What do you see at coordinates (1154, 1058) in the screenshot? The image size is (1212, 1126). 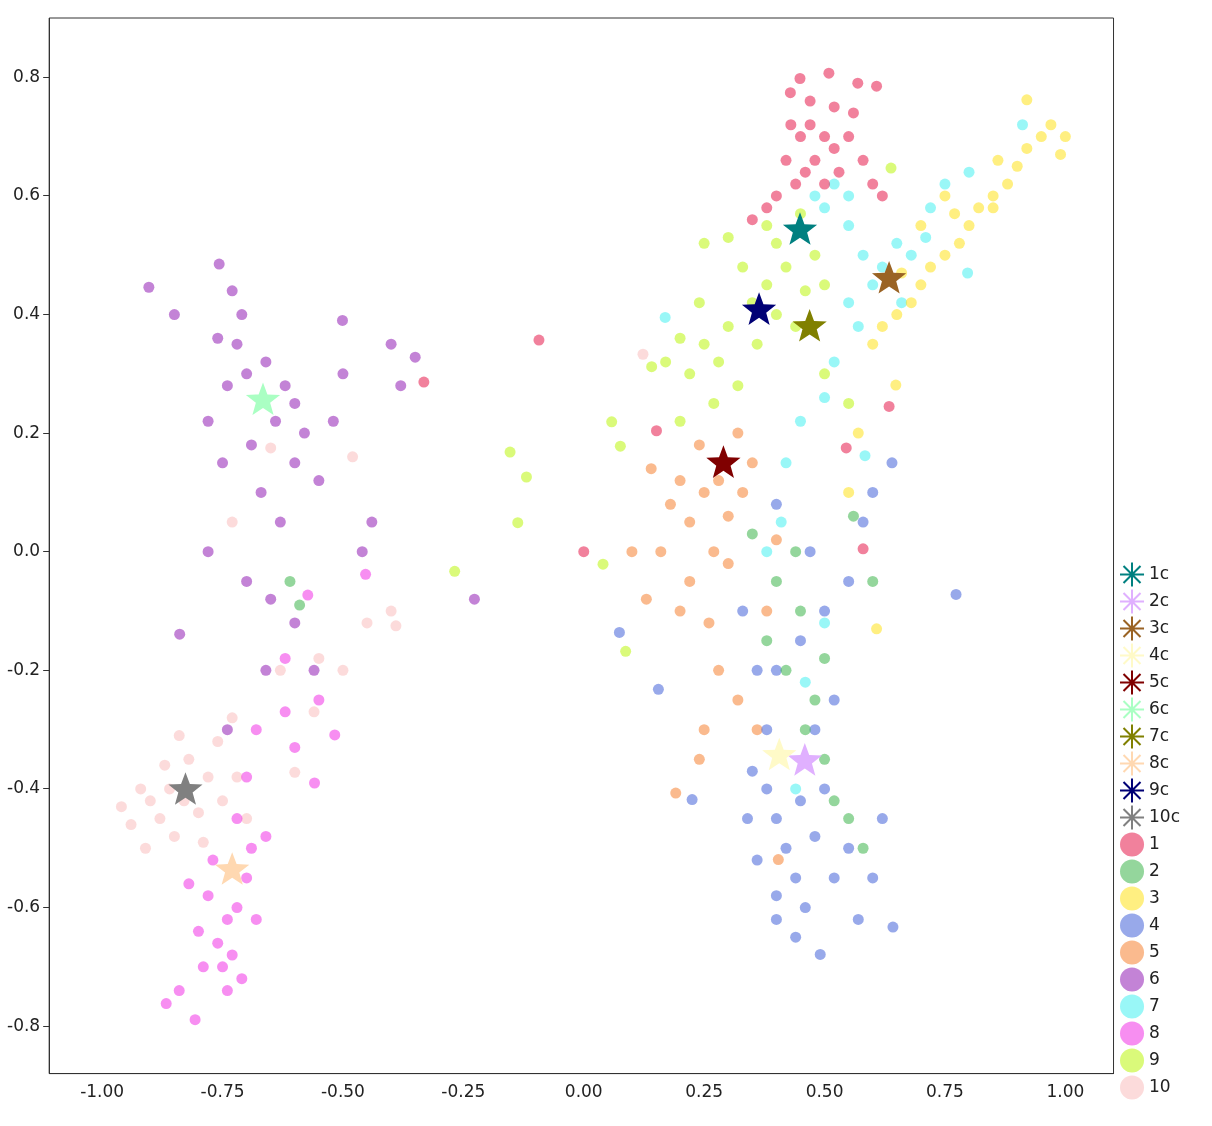 I see `legend-label: 9` at bounding box center [1154, 1058].